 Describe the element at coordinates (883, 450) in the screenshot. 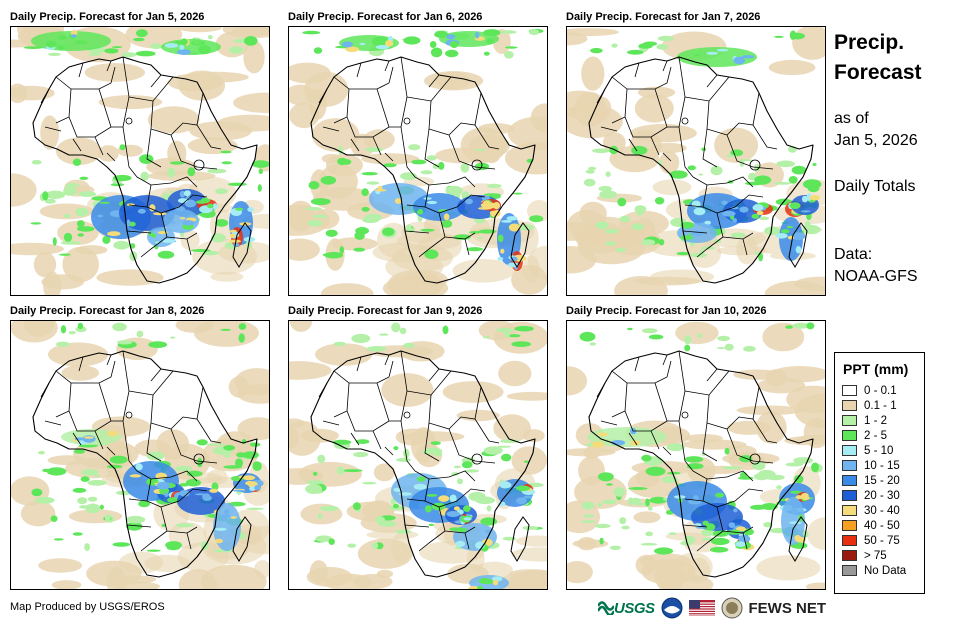

I see `legend-item: 5 - 10` at that location.